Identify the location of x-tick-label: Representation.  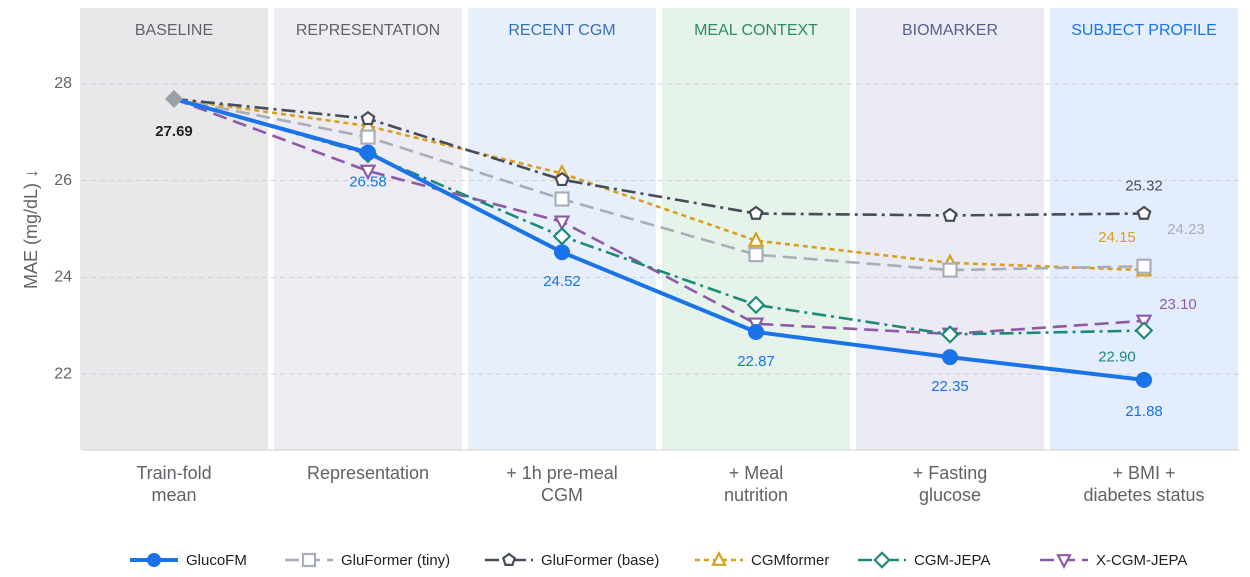
(368, 473).